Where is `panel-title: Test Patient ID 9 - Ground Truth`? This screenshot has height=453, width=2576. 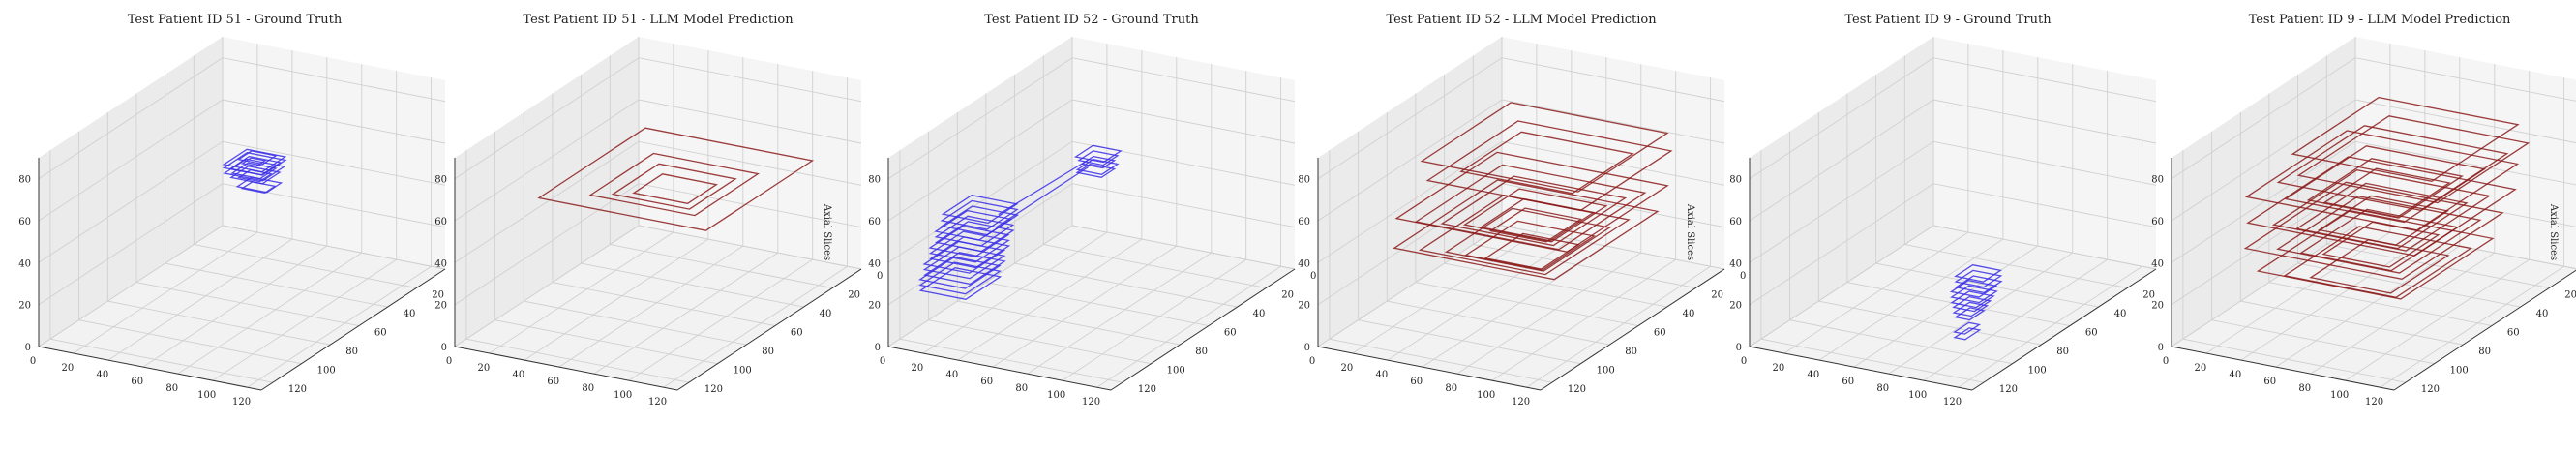
panel-title: Test Patient ID 9 - Ground Truth is located at coordinates (1948, 20).